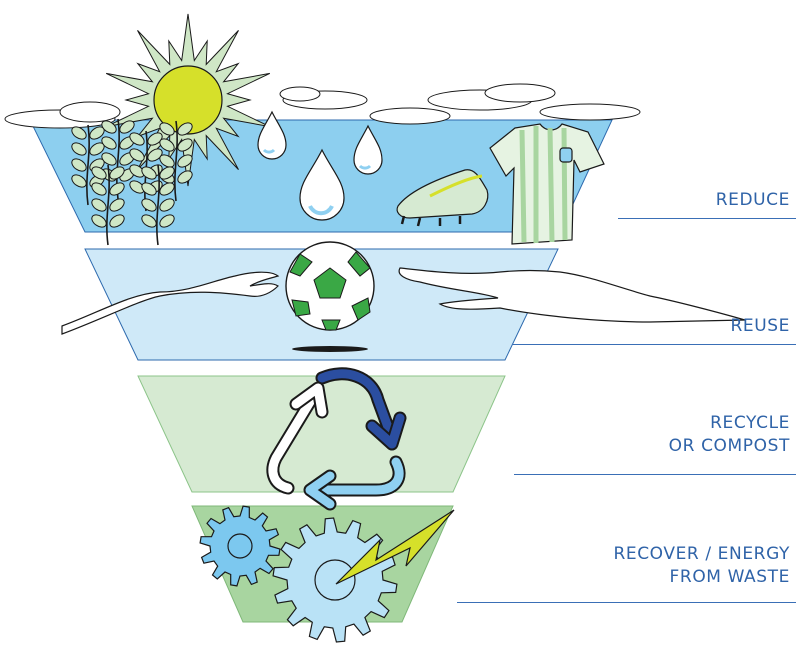  I want to click on football-boot-icon, so click(442, 198).